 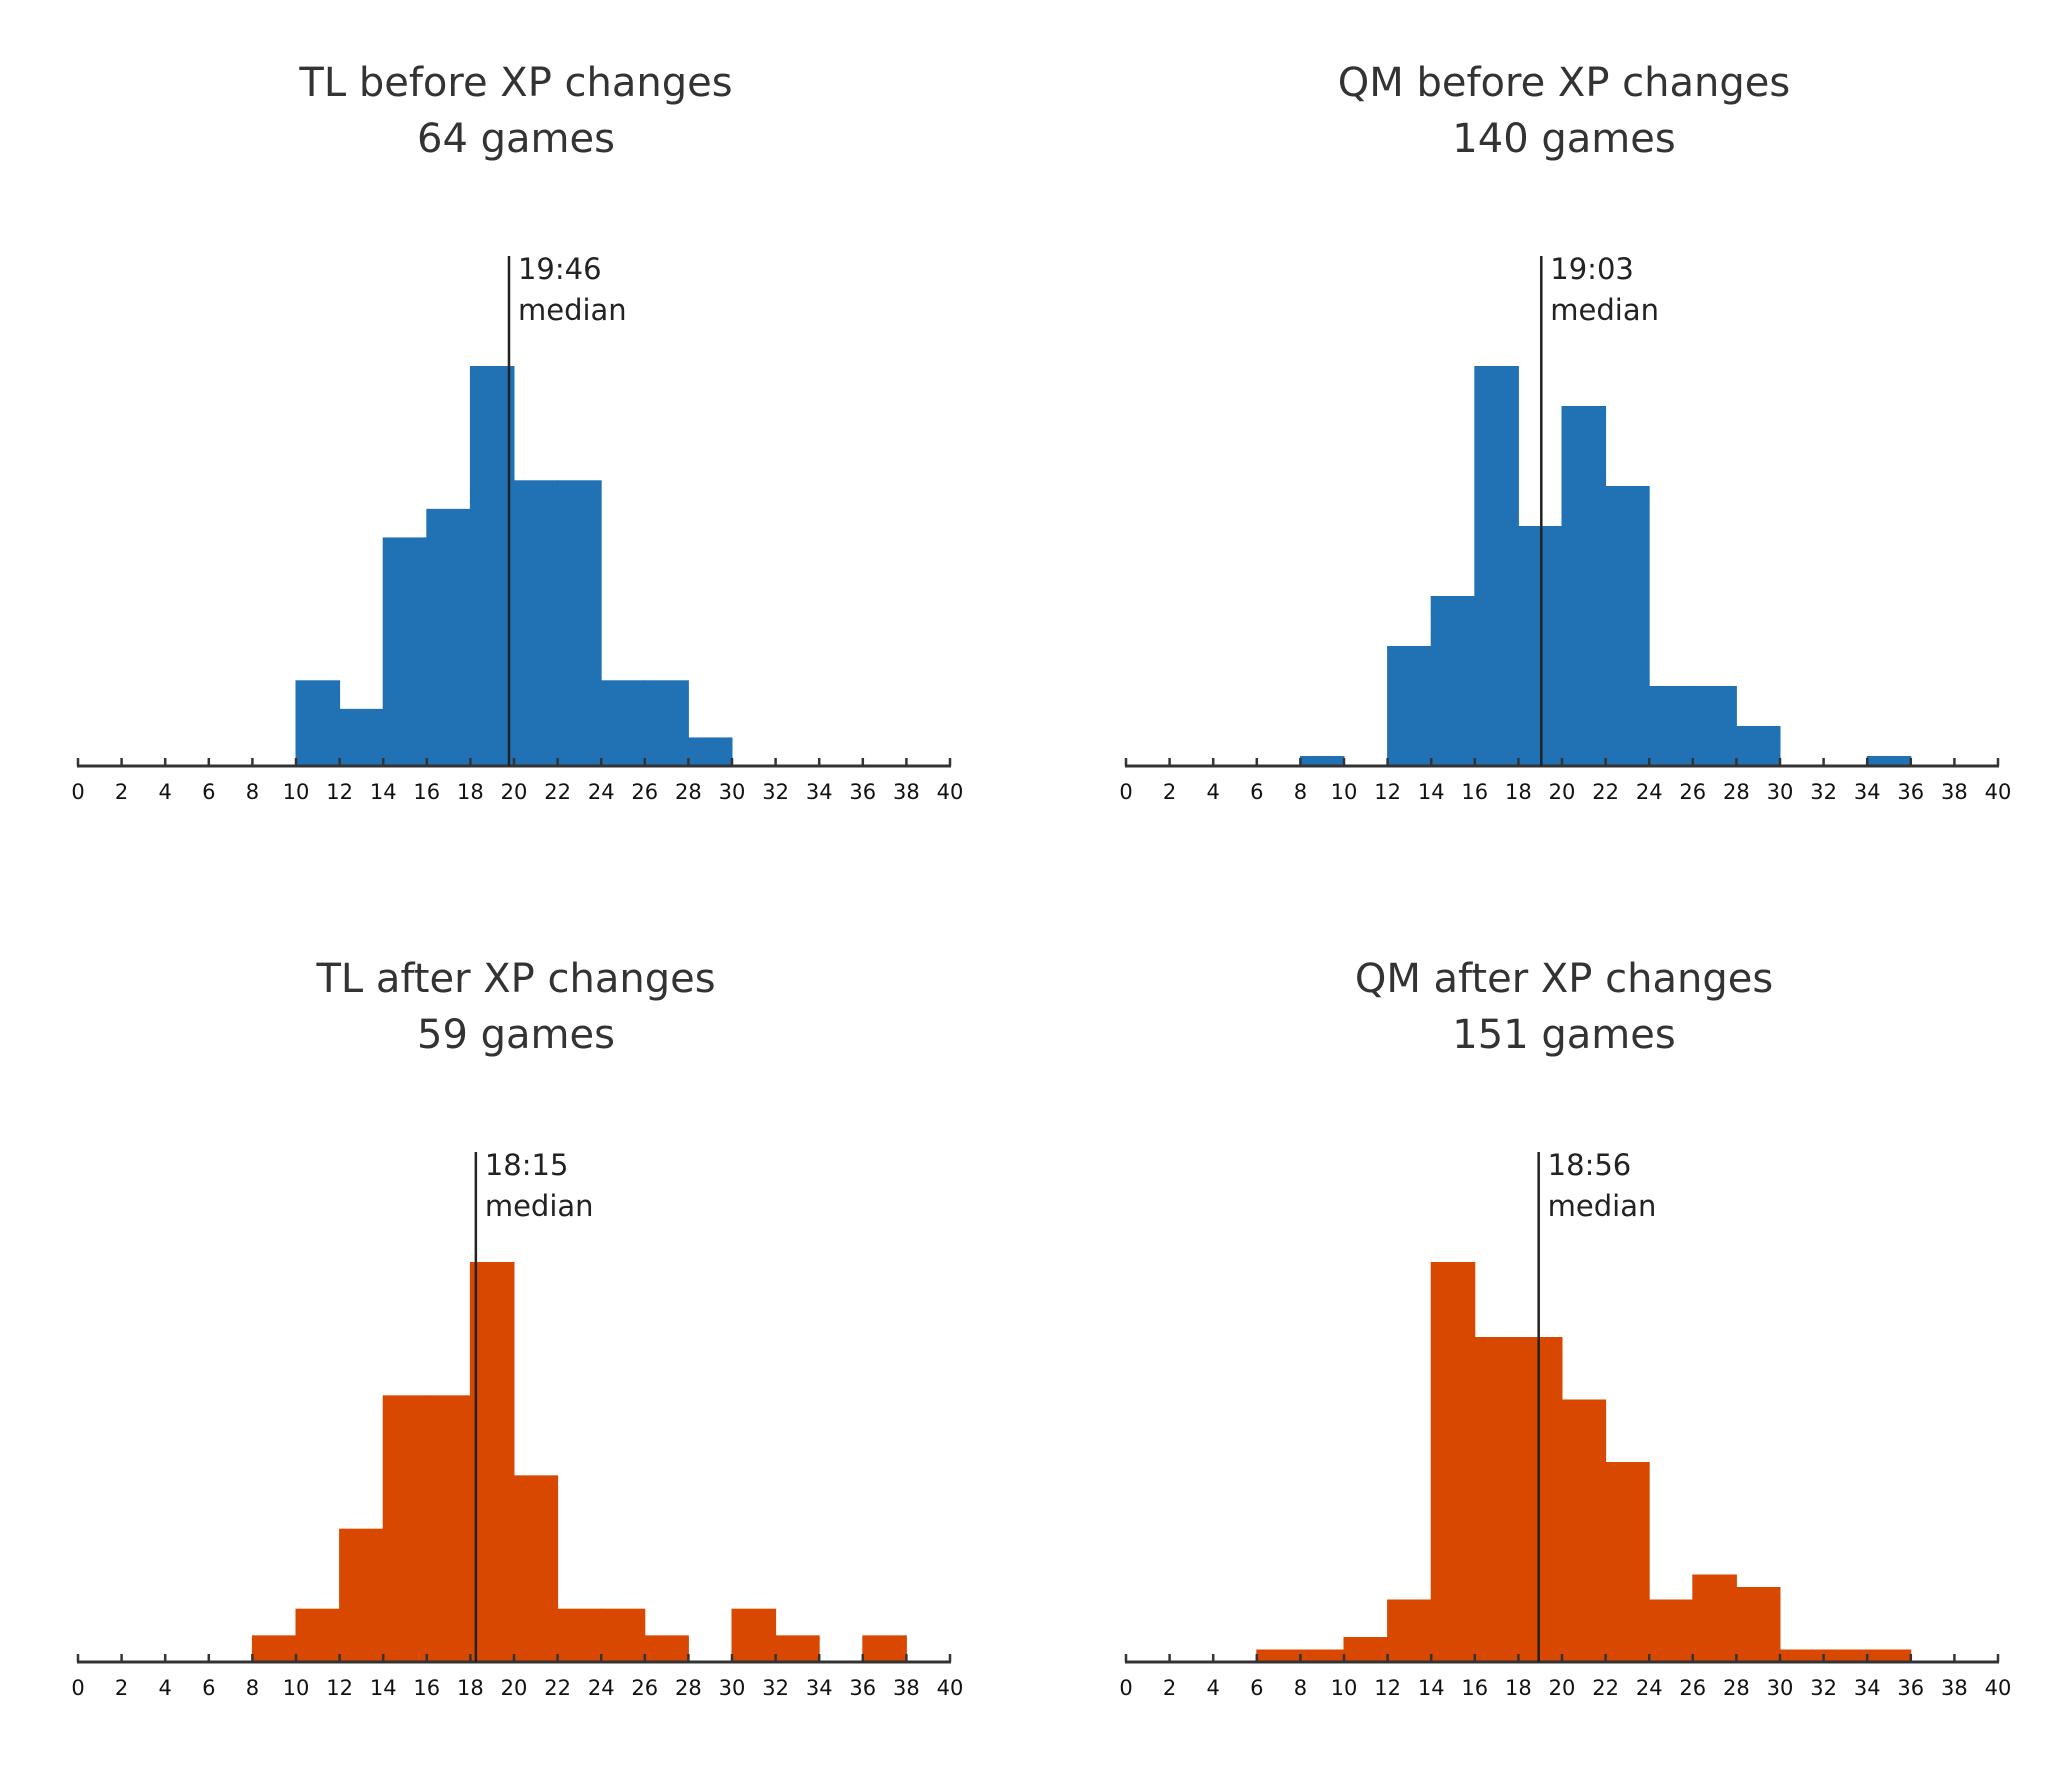 I want to click on chart-title: QM before XP changes, so click(x=1564, y=83).